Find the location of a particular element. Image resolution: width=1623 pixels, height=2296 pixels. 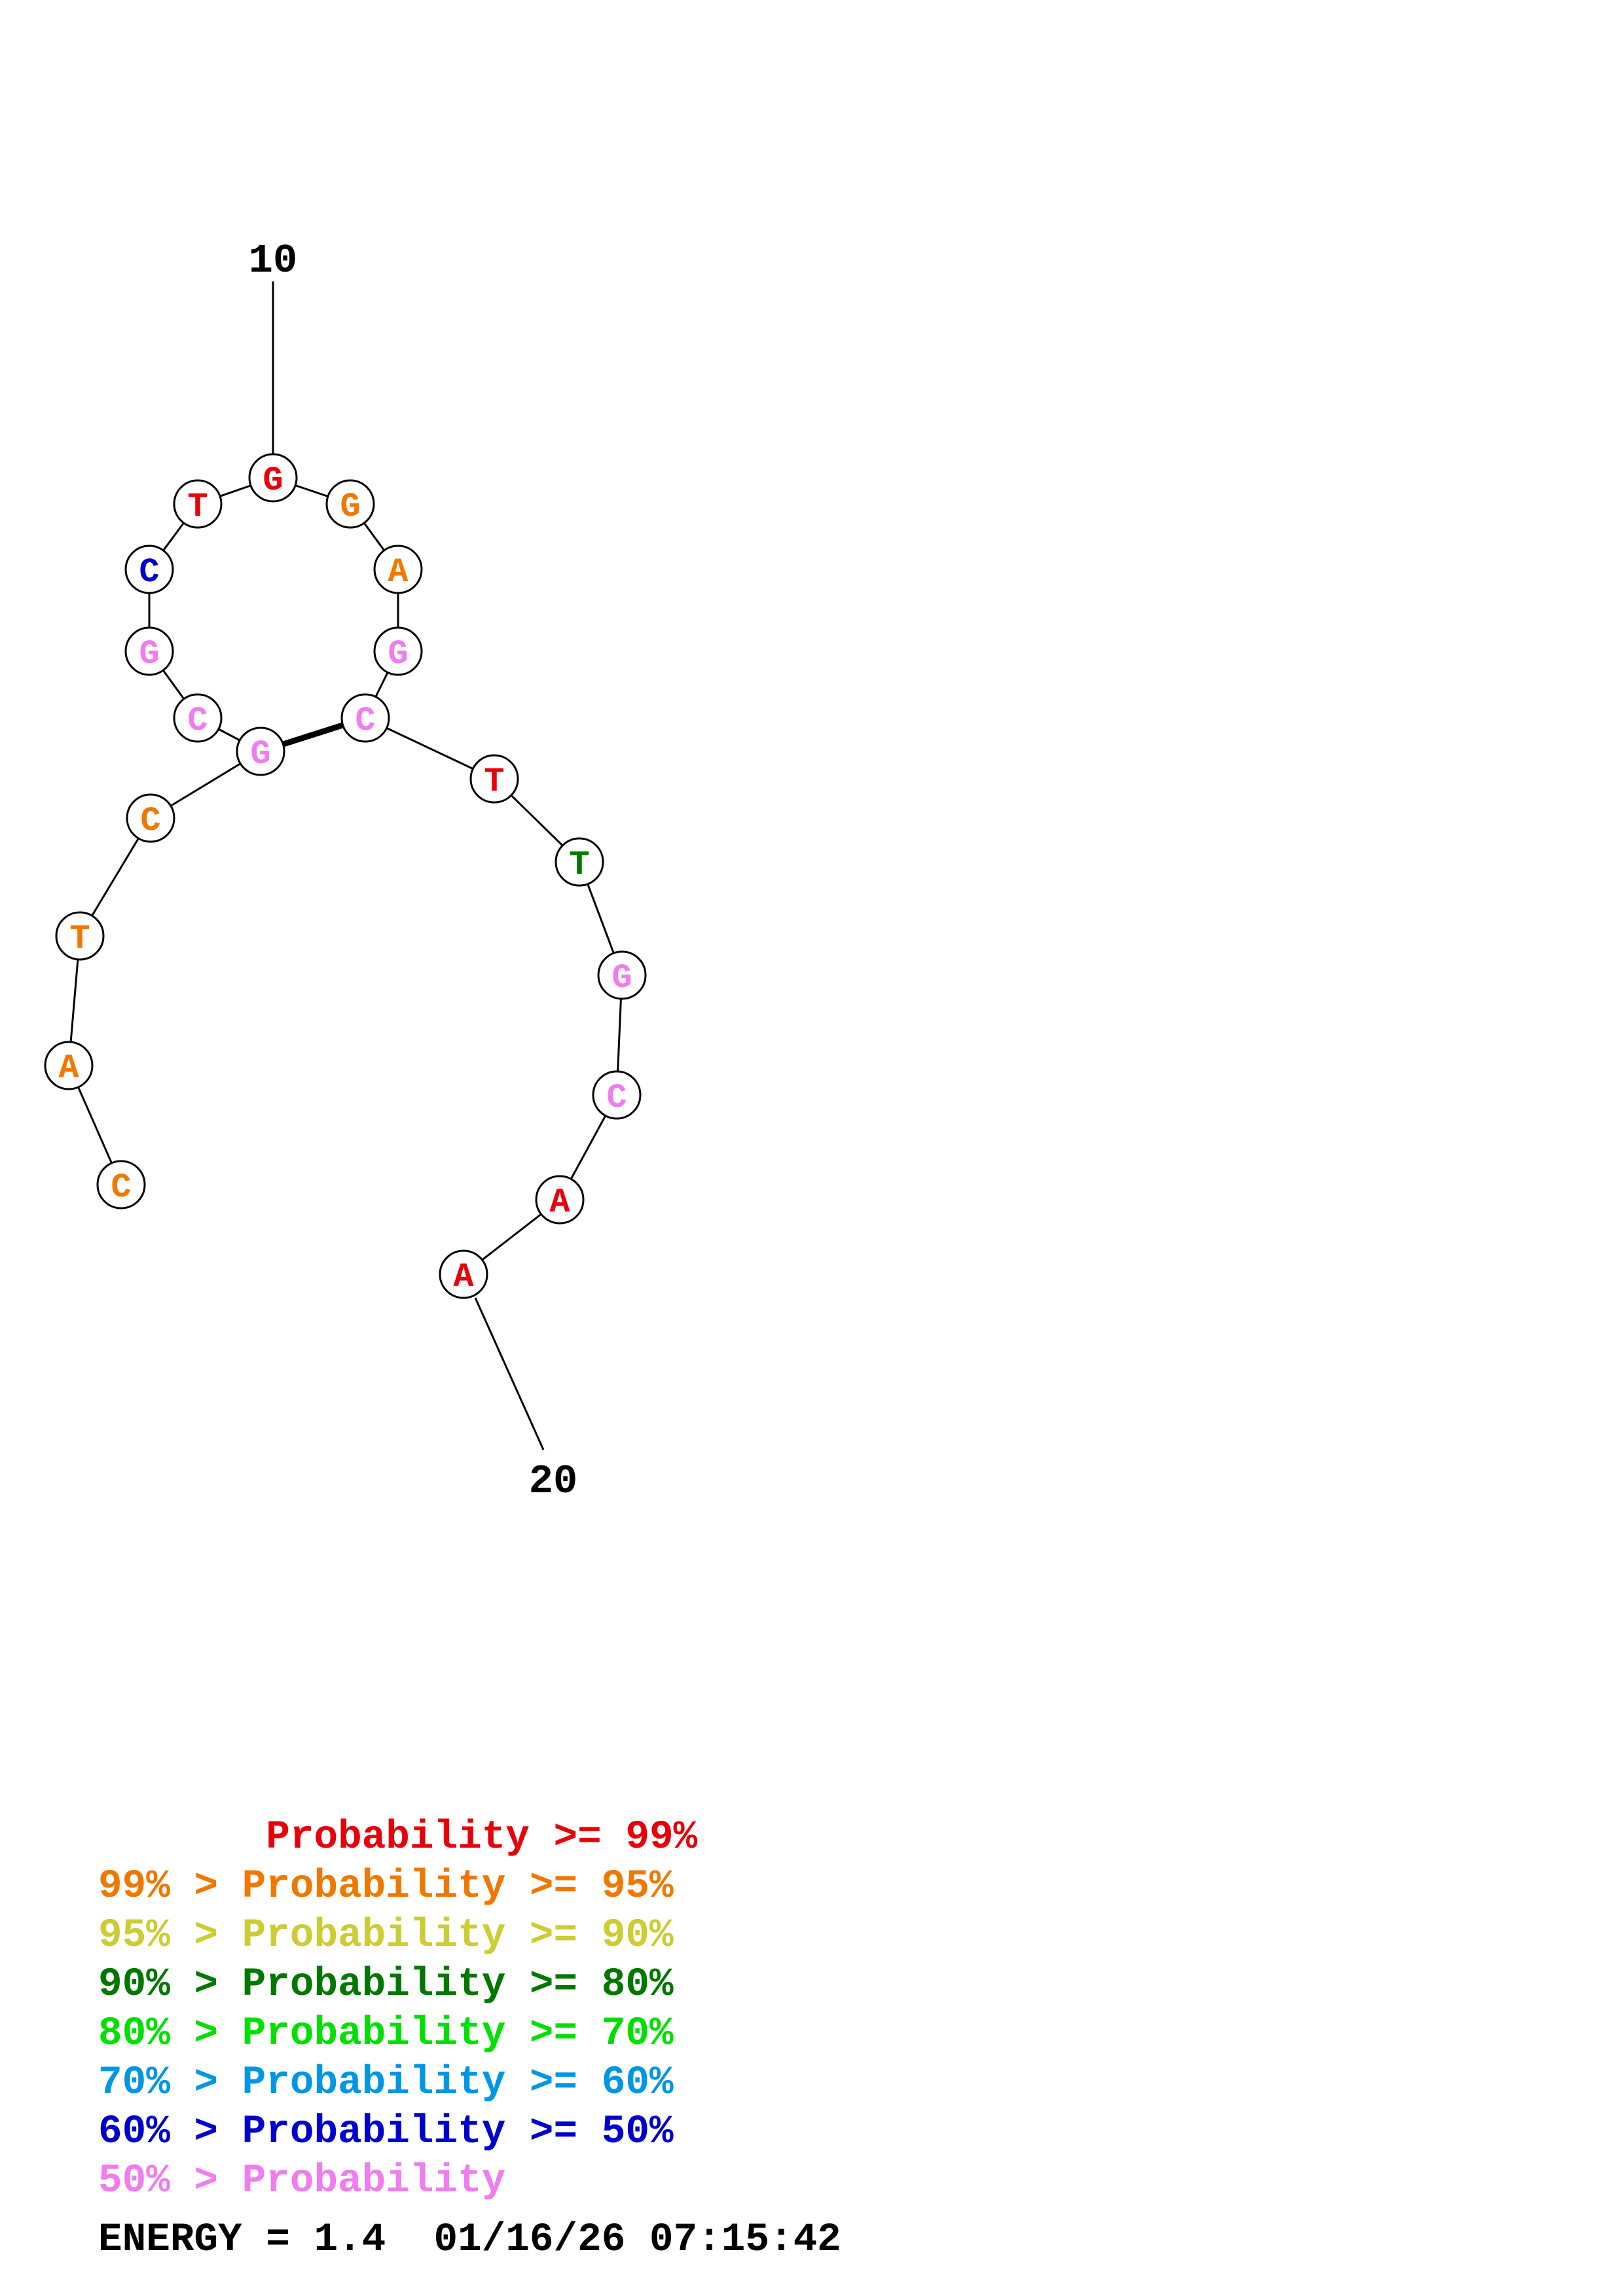

legend-row: 95% > Probability >= 90% is located at coordinates (397, 1935).